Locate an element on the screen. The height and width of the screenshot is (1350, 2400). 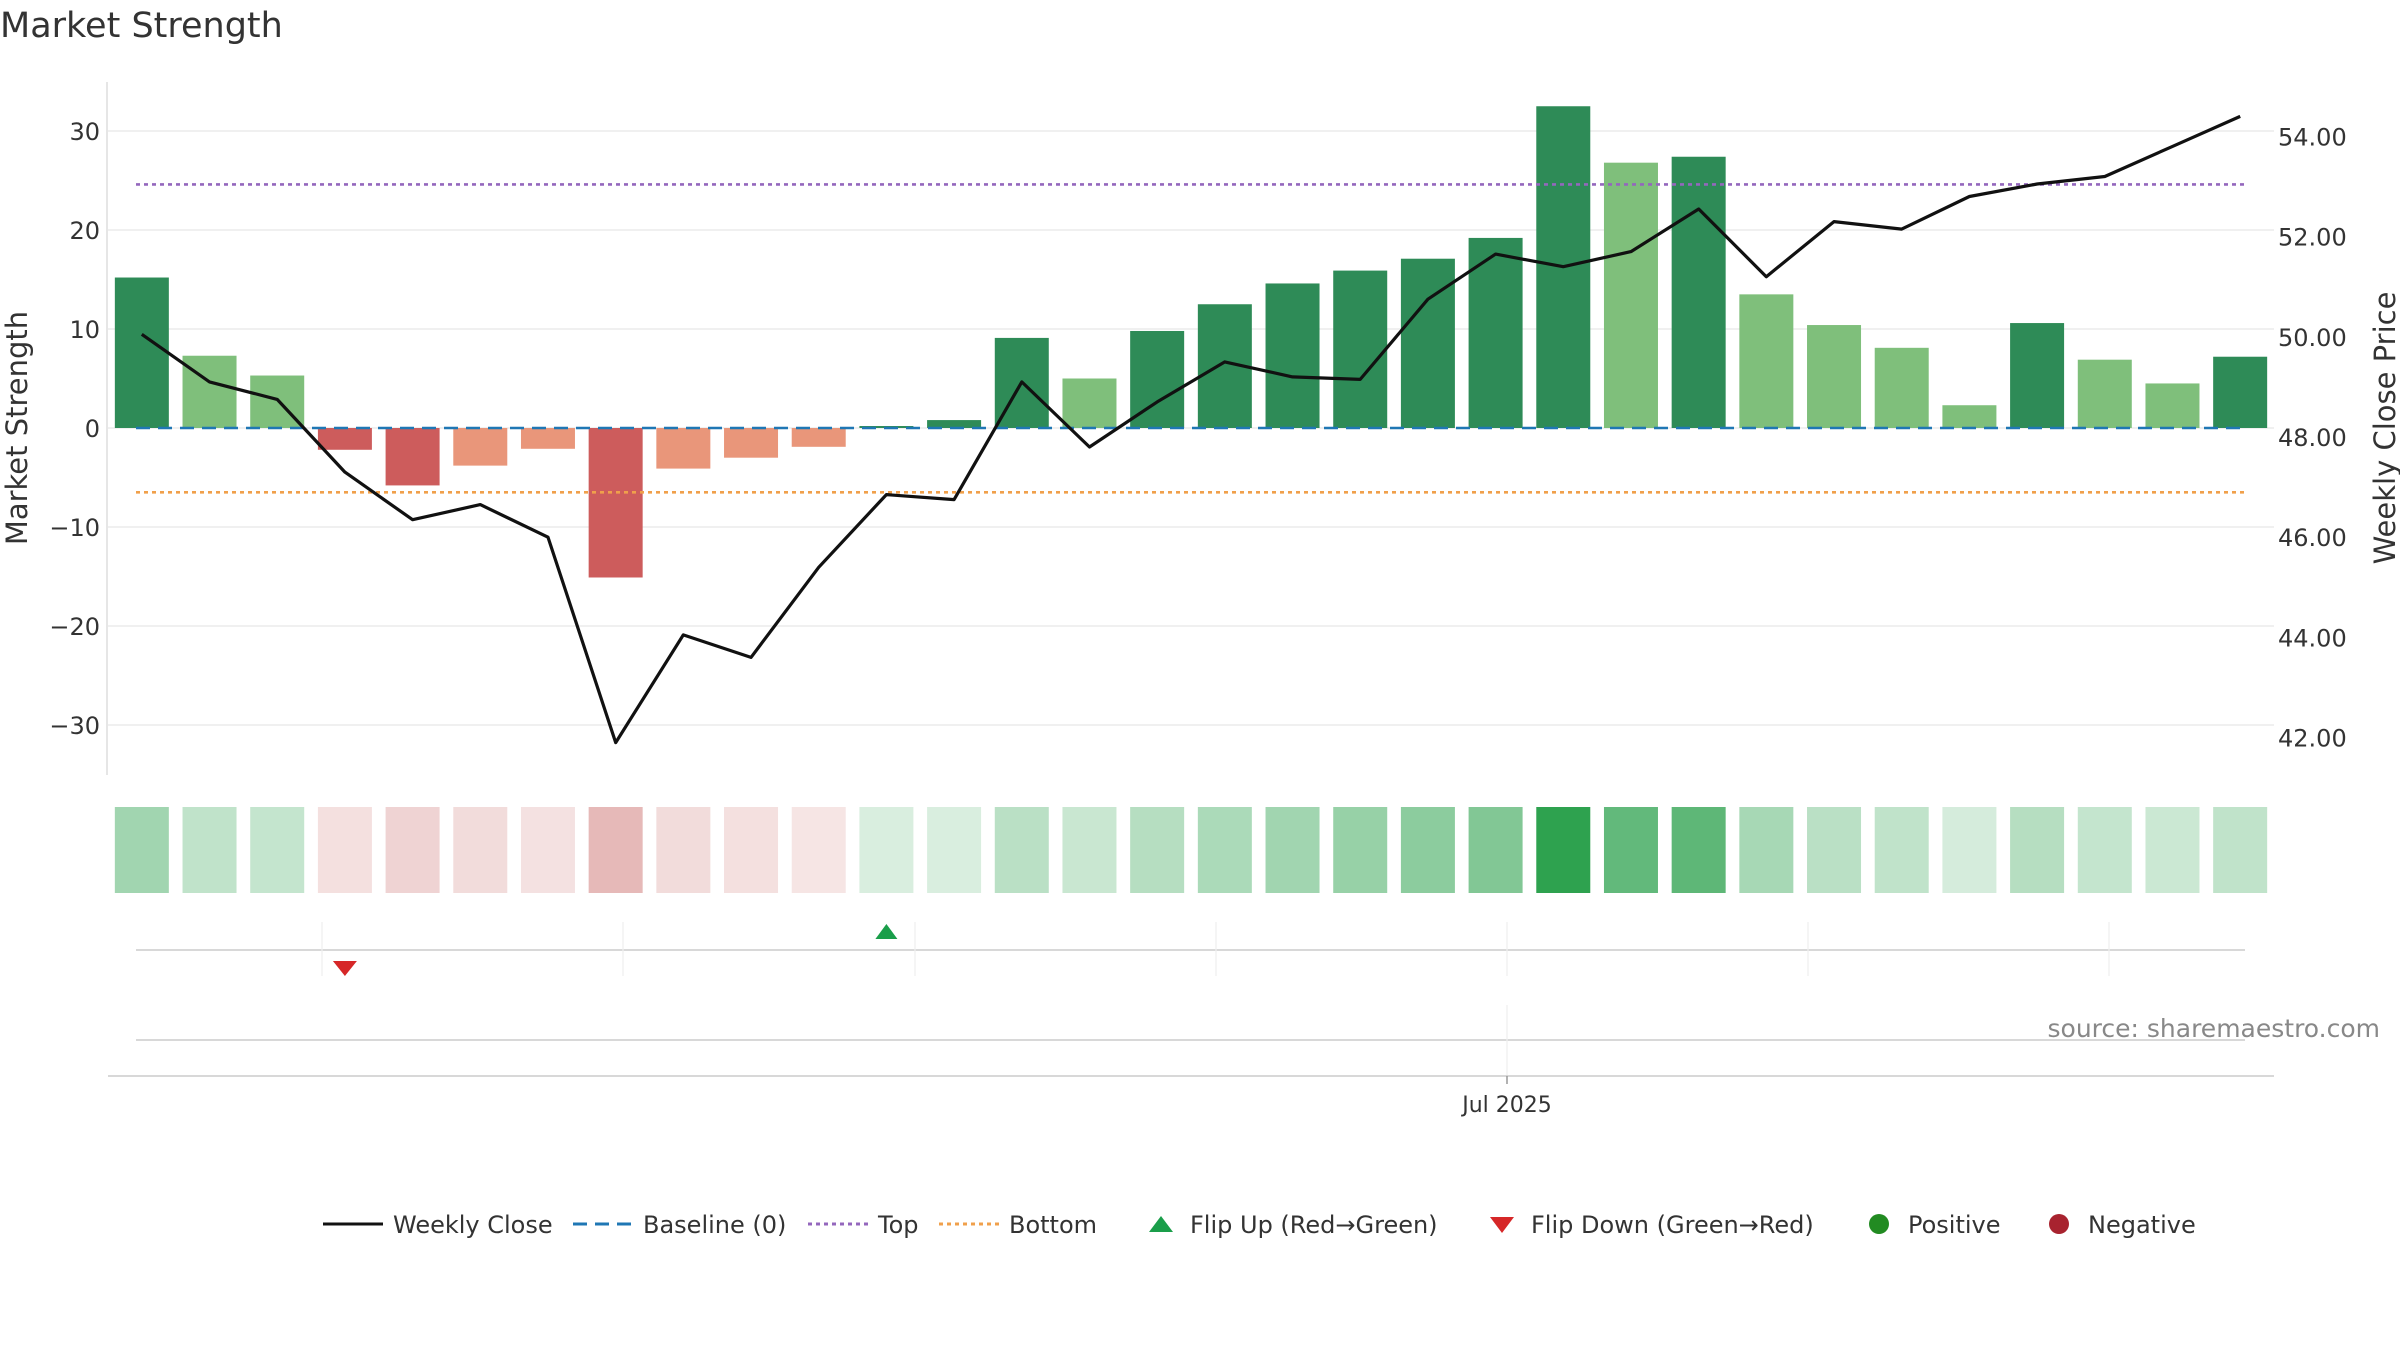
legend-label: Weekly Close is located at coordinates (473, 1225).